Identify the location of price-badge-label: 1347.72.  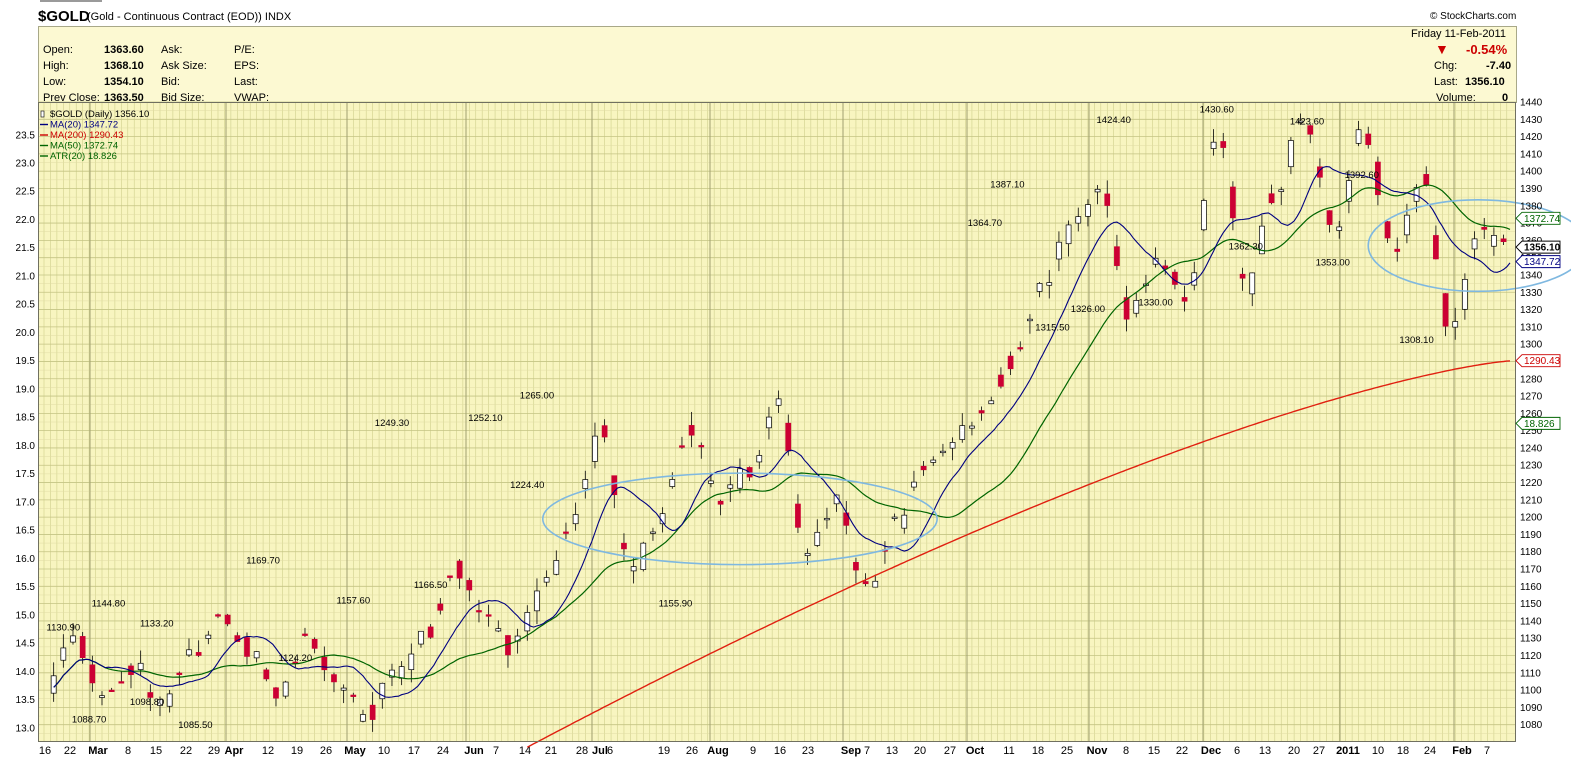
(1542, 262).